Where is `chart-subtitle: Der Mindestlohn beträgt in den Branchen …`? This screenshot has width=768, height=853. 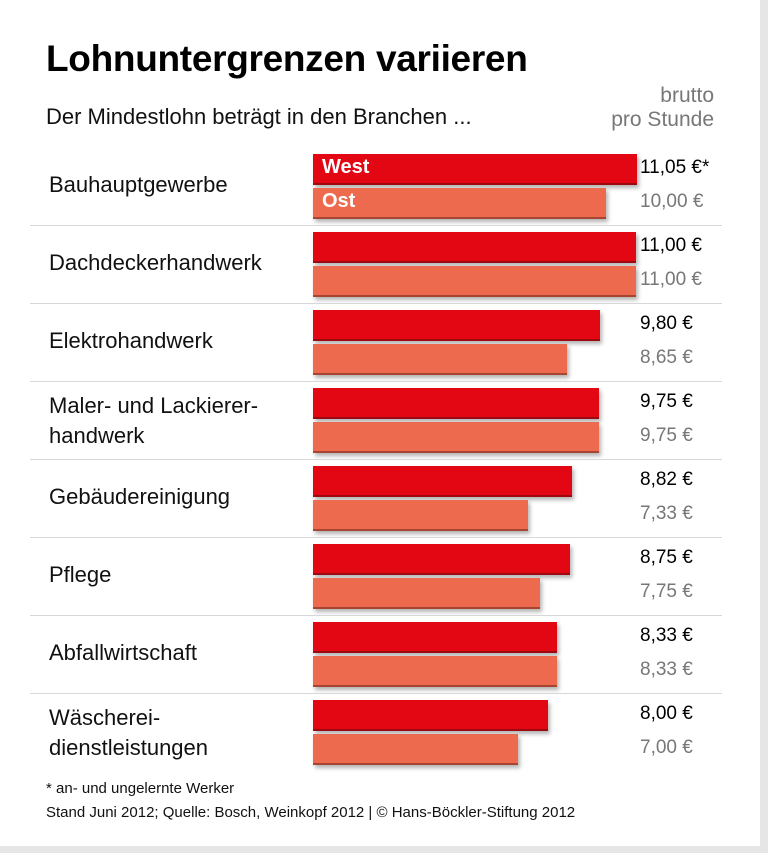 chart-subtitle: Der Mindestlohn beträgt in den Branchen … is located at coordinates (259, 116).